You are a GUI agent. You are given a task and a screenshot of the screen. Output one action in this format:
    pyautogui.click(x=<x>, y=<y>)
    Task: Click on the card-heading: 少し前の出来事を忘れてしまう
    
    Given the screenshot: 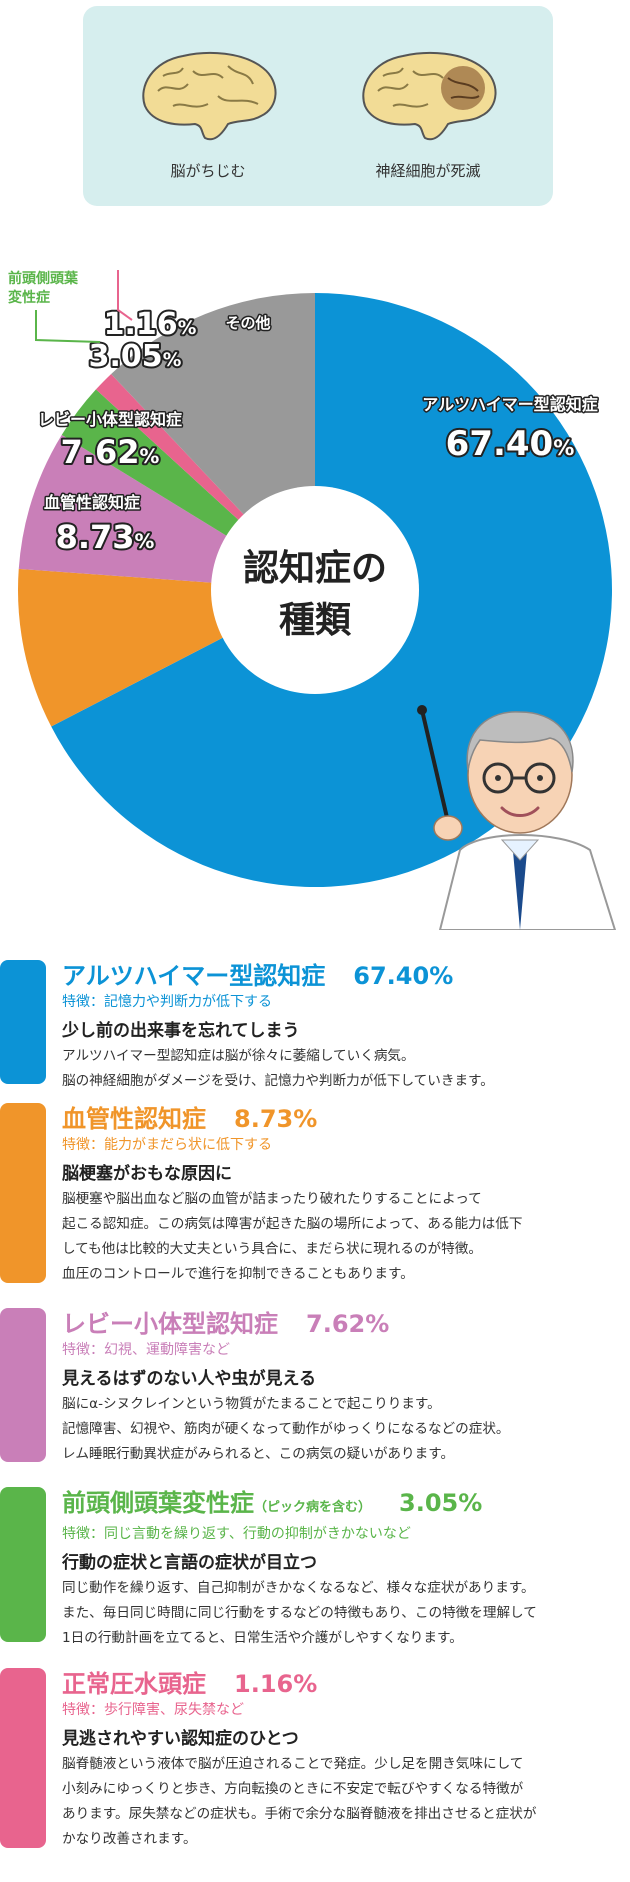 What is the action you would take?
    pyautogui.click(x=181, y=1031)
    